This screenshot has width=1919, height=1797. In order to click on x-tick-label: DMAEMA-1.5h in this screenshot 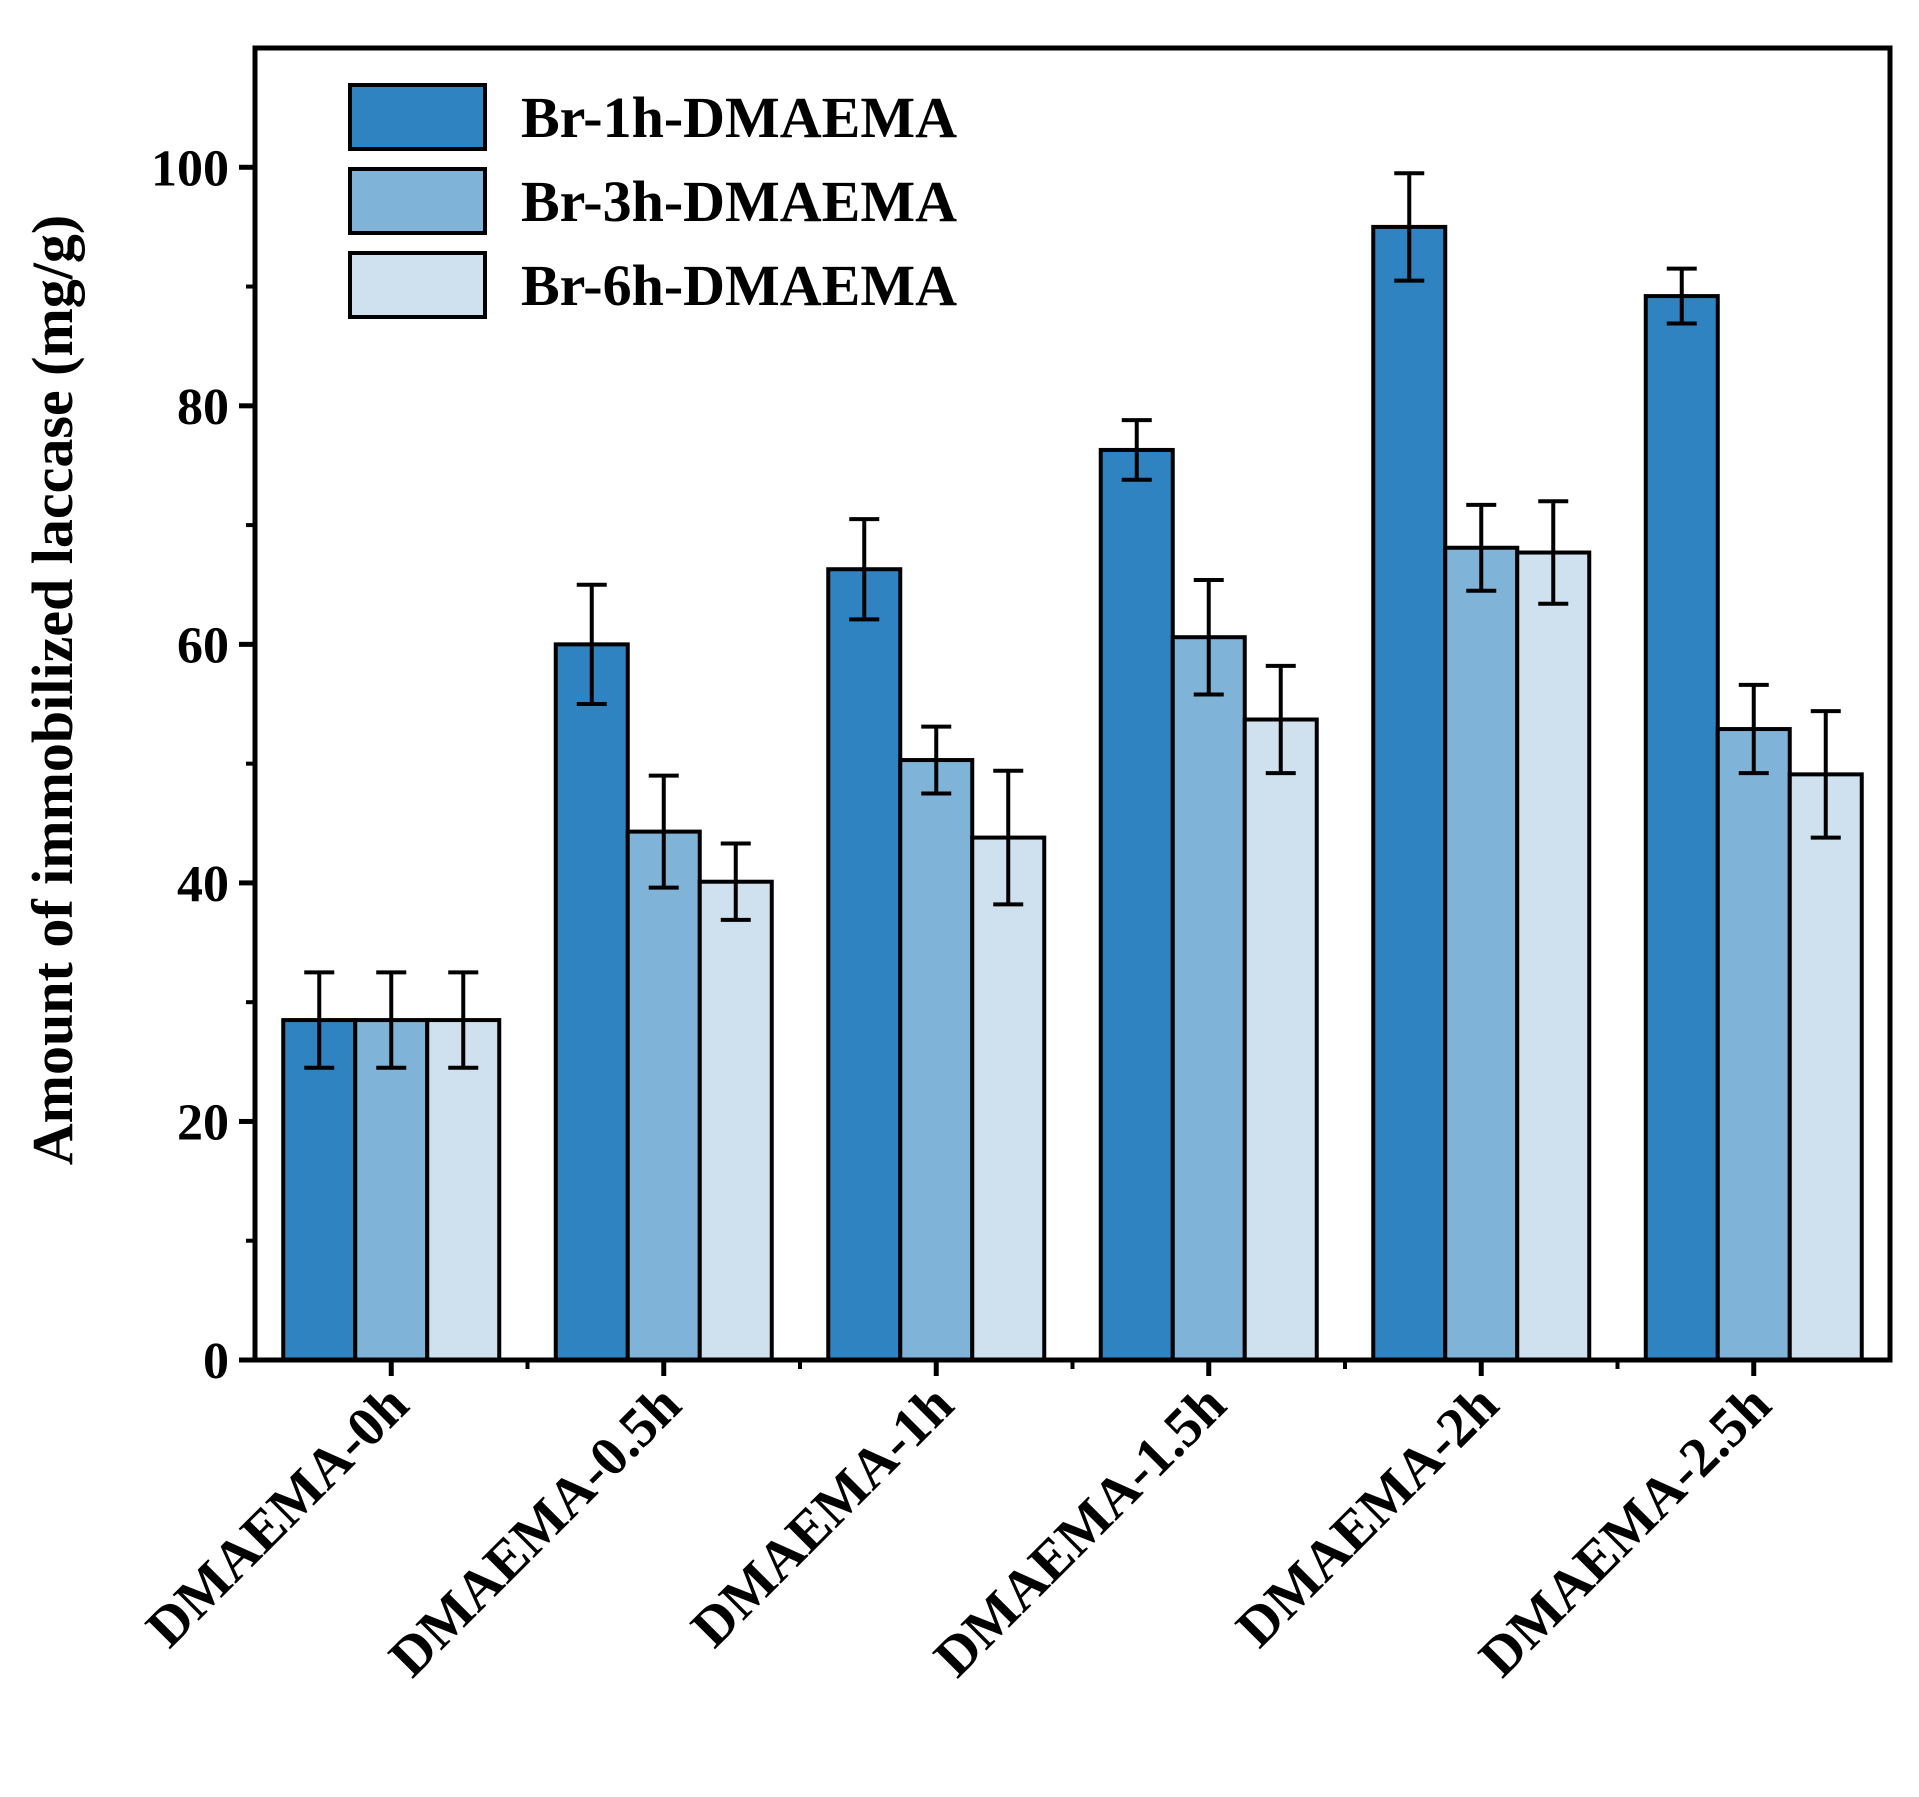, I will do `click(1080, 1531)`.